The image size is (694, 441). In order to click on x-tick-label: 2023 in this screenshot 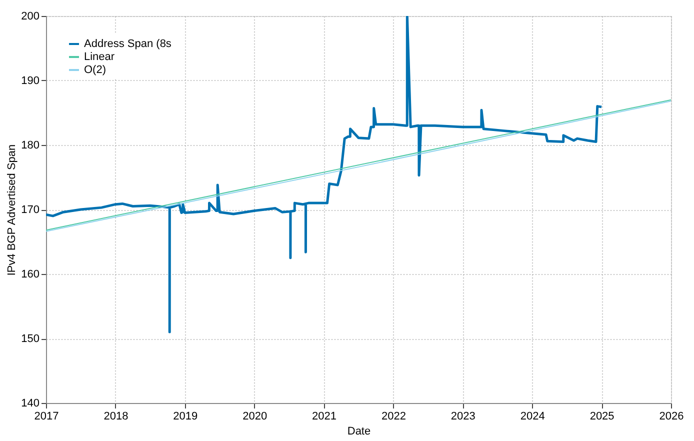, I will do `click(463, 416)`.